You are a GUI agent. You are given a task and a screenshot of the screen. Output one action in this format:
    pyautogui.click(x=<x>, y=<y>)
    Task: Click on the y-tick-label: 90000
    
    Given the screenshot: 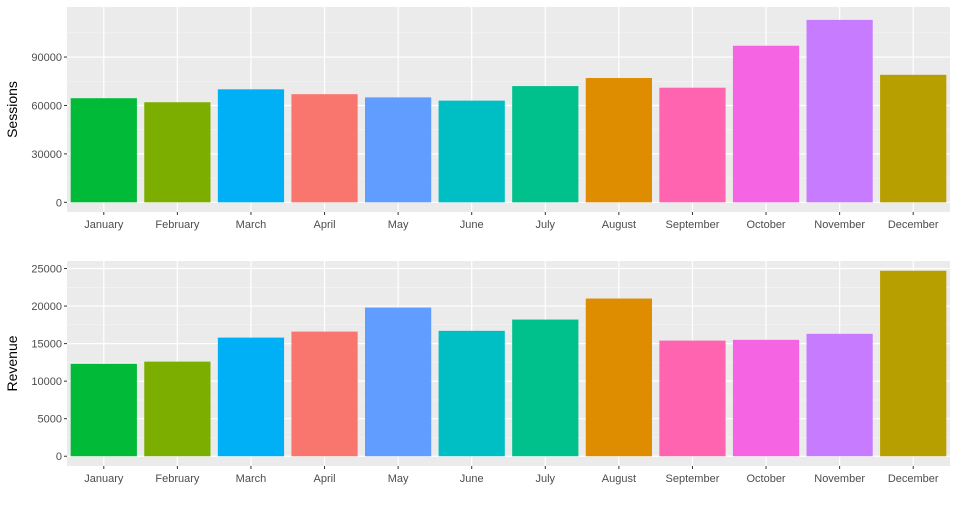 What is the action you would take?
    pyautogui.click(x=46, y=58)
    